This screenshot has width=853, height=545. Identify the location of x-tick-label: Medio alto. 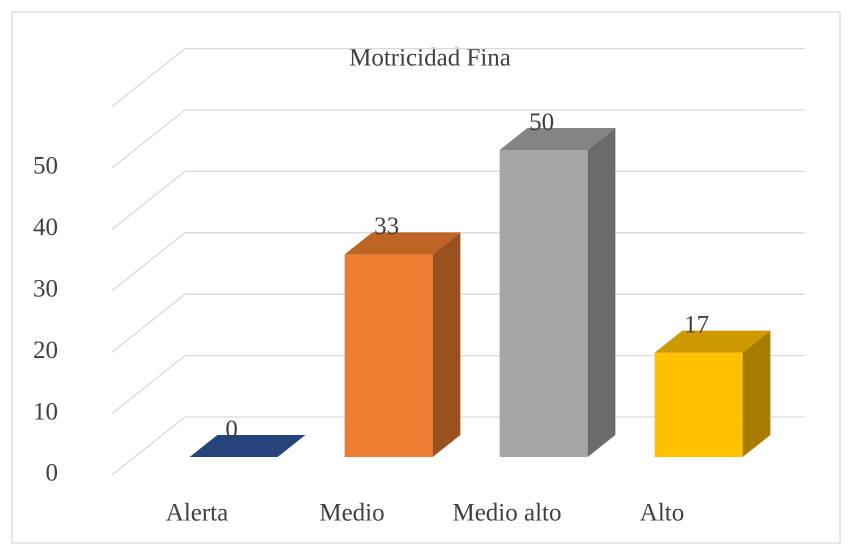
(506, 513).